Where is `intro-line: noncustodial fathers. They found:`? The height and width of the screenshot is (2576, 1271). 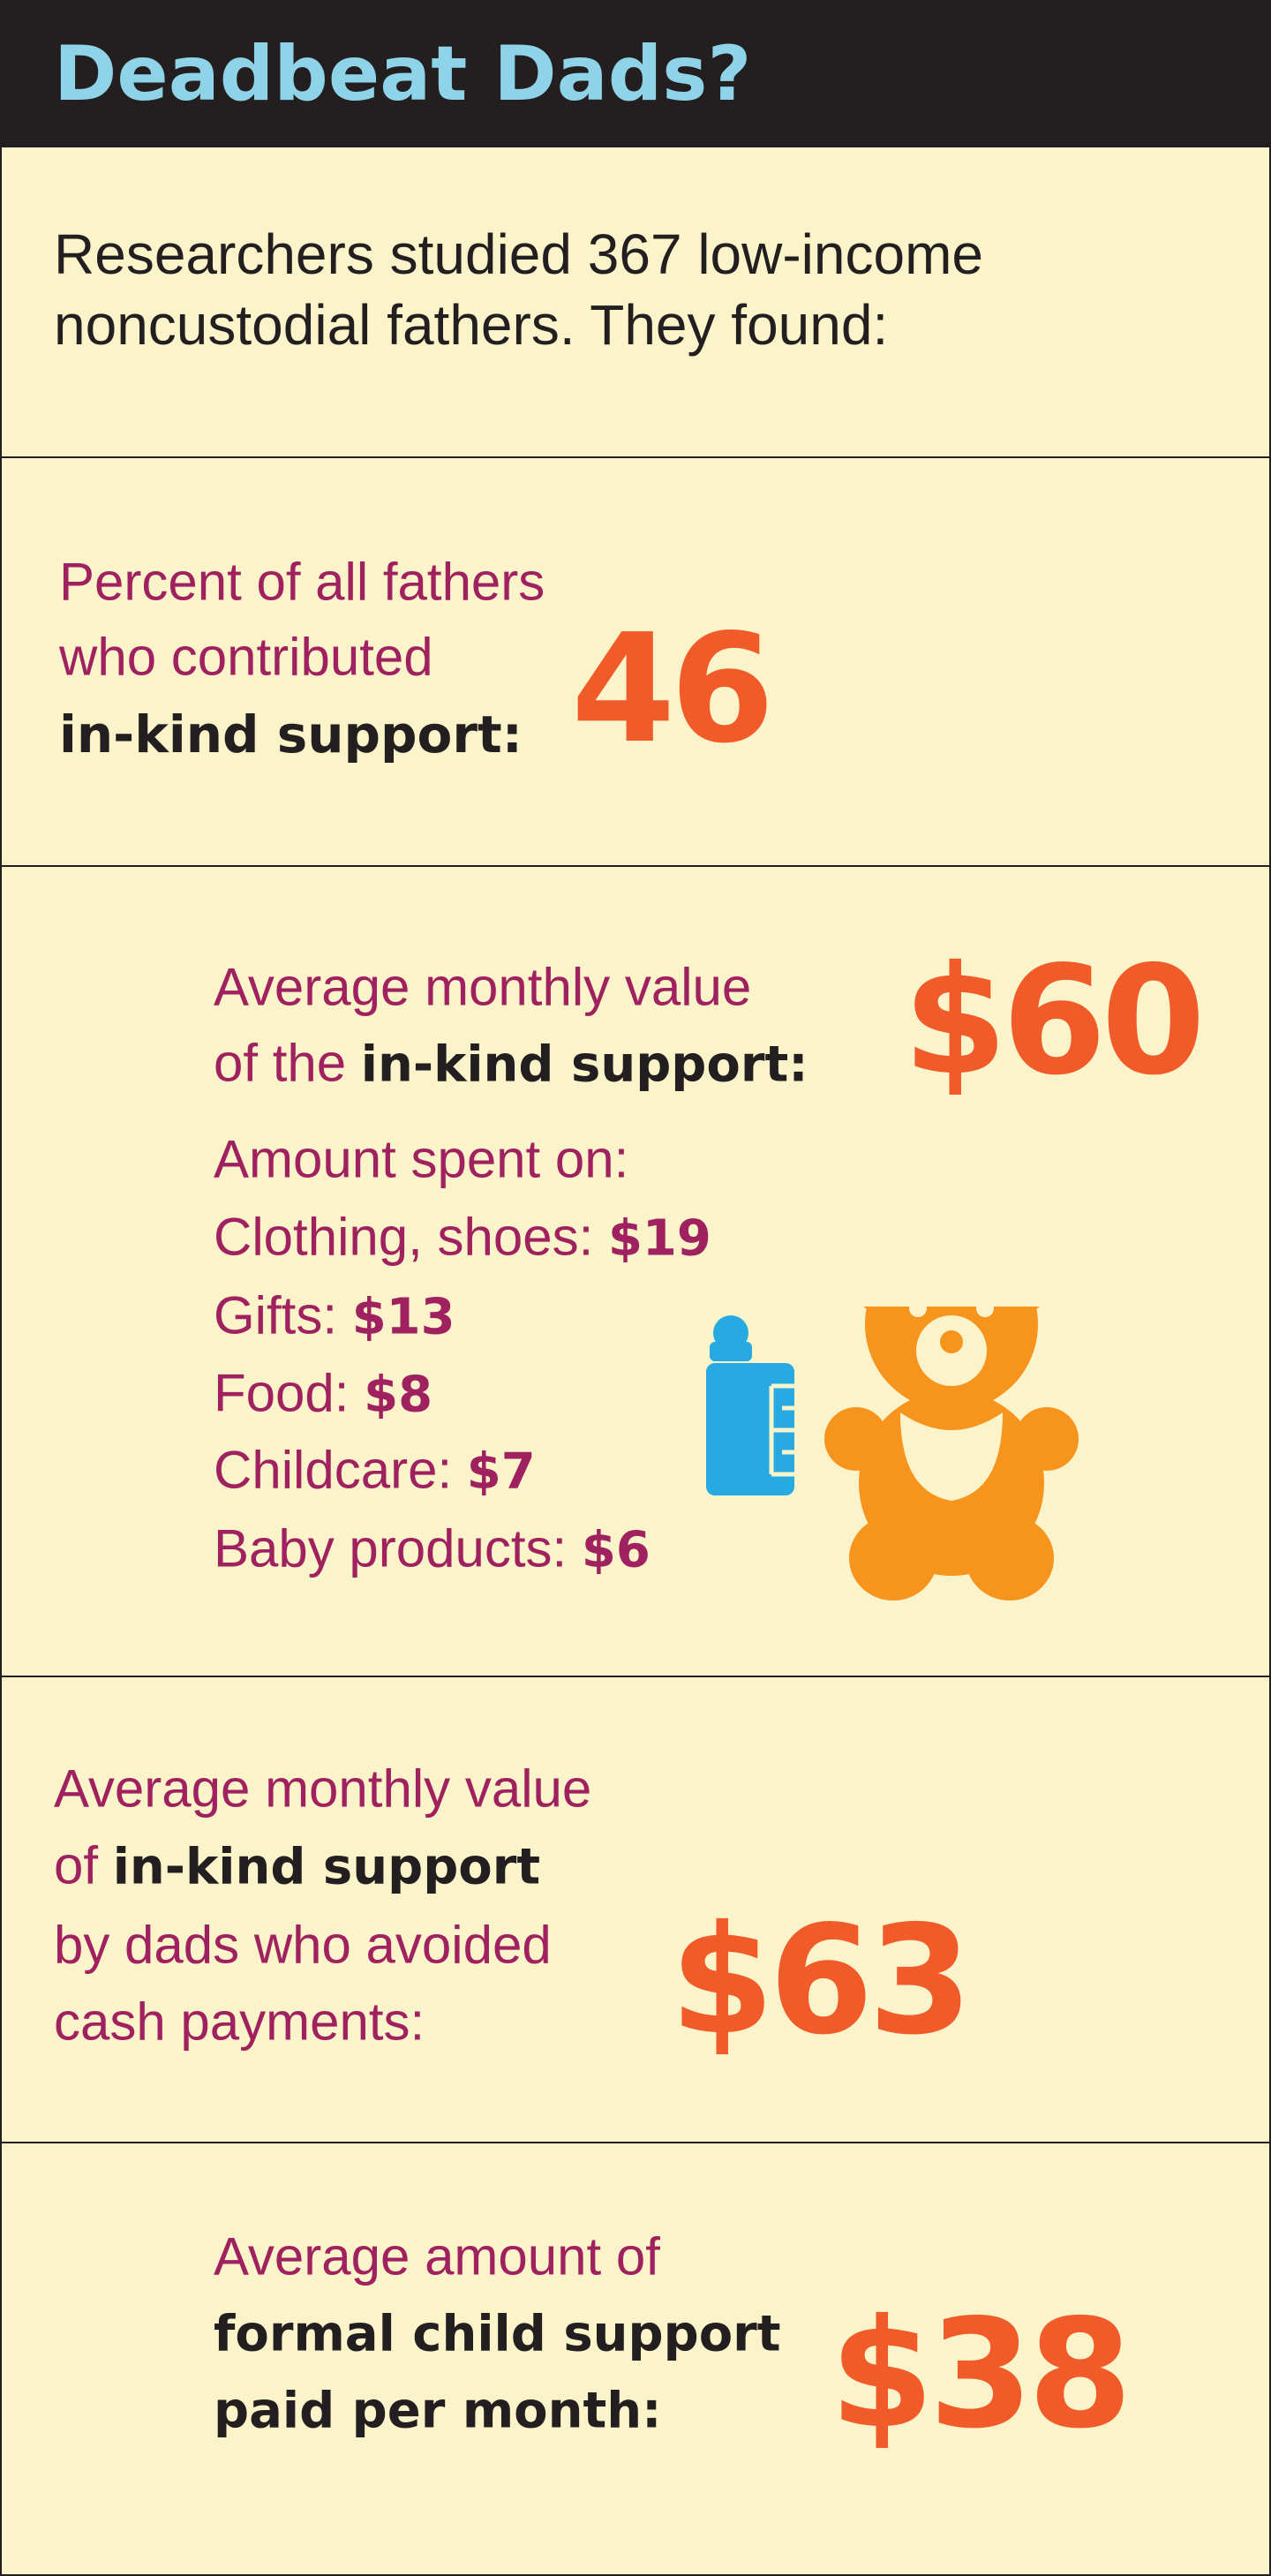 intro-line: noncustodial fathers. They found: is located at coordinates (472, 325).